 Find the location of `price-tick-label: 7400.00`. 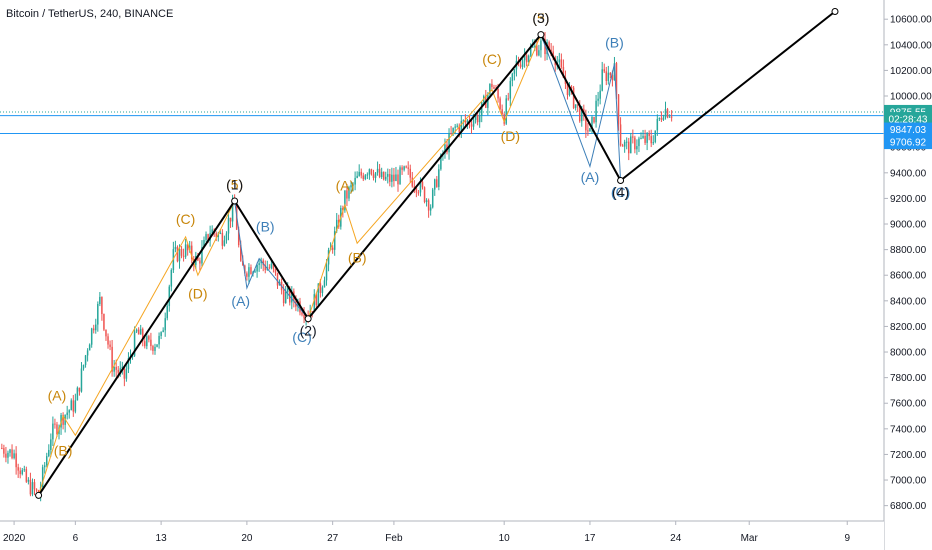

price-tick-label: 7400.00 is located at coordinates (908, 429).